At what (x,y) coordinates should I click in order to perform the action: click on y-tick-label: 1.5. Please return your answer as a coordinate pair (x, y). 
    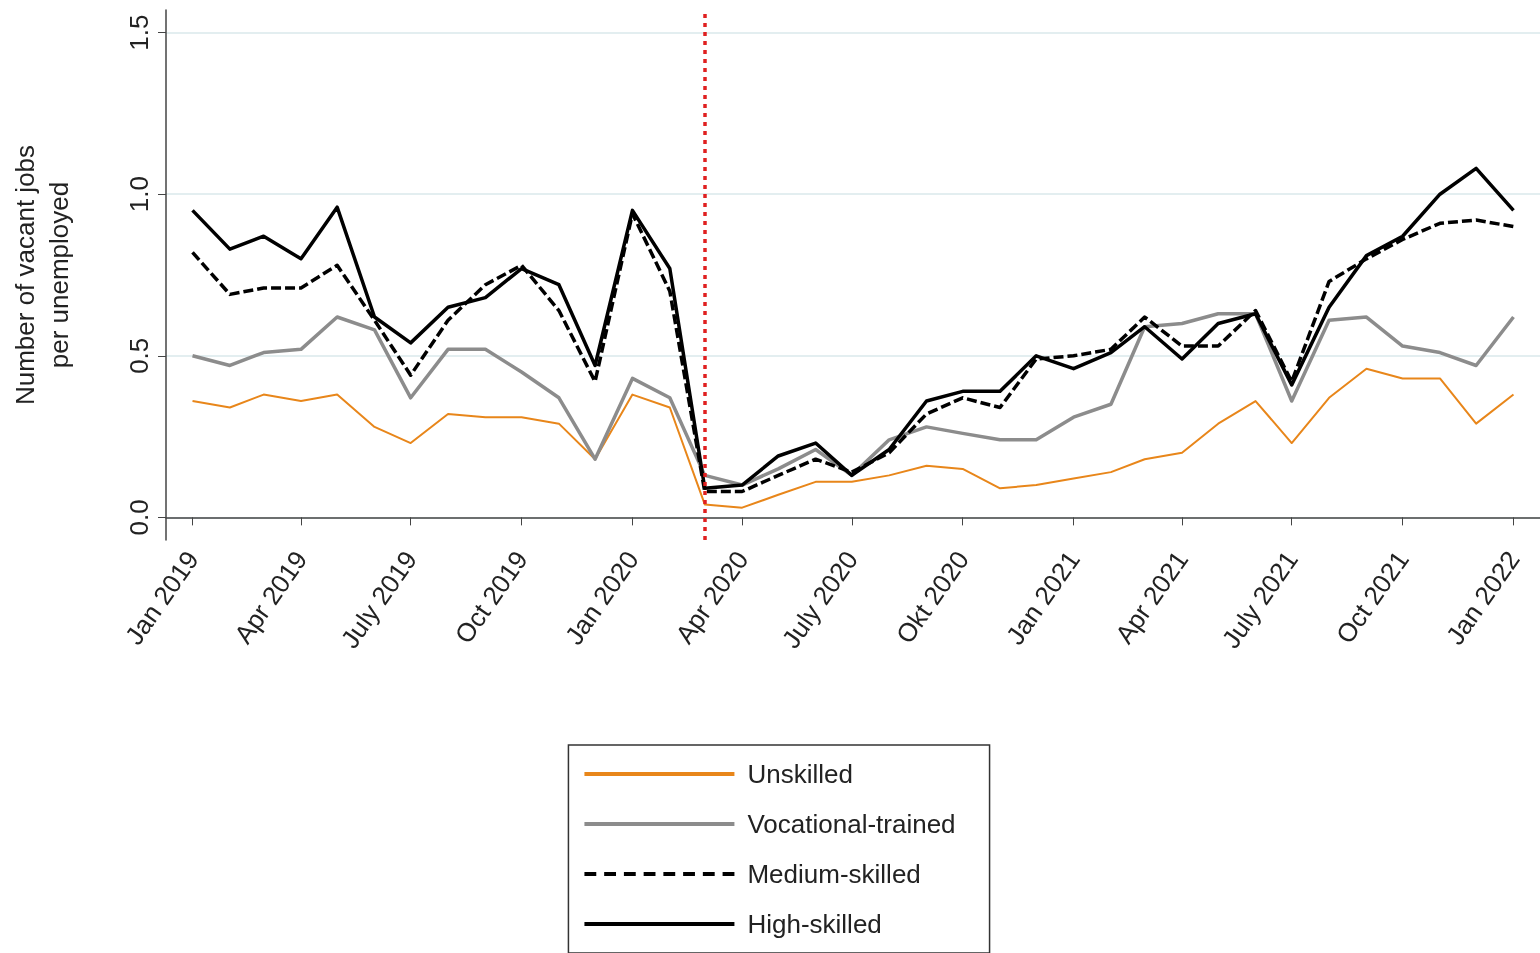
    Looking at the image, I should click on (139, 32).